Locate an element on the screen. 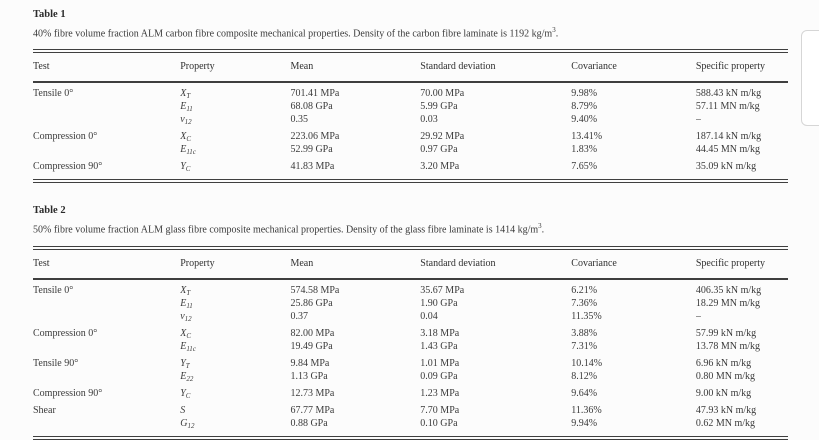 Image resolution: width=819 pixels, height=440 pixels. cell-standard-deviation: 1.90 GPa is located at coordinates (439, 303).